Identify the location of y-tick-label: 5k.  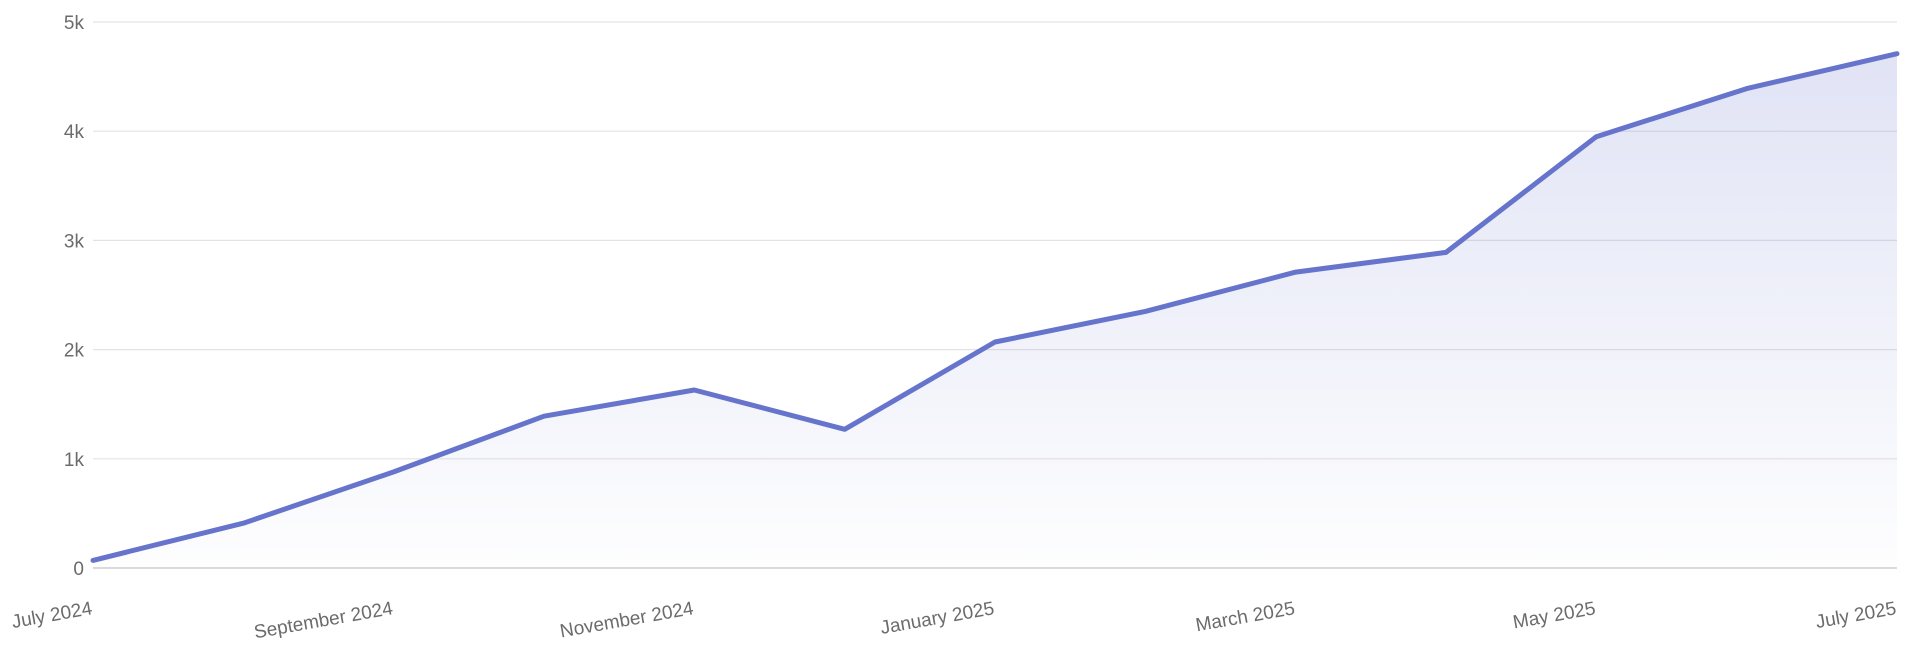
(74, 23).